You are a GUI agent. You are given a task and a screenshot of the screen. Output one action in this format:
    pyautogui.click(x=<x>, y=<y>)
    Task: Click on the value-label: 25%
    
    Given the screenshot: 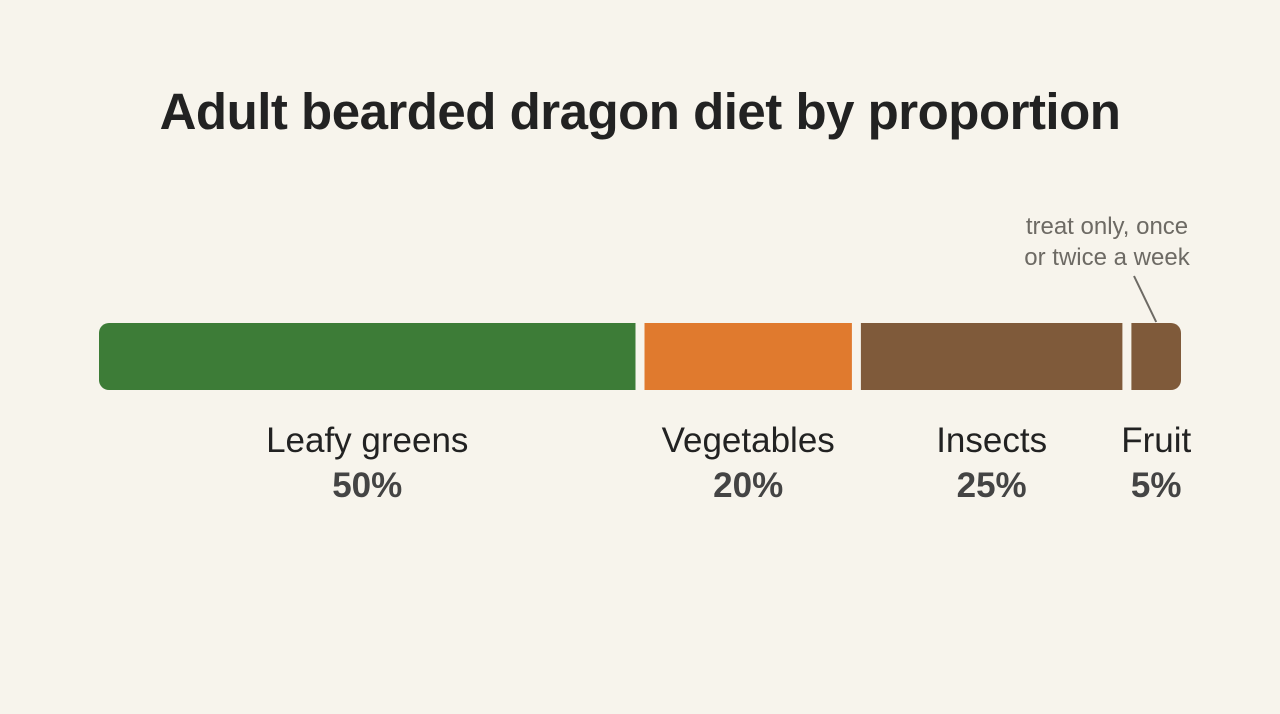 What is the action you would take?
    pyautogui.click(x=992, y=485)
    